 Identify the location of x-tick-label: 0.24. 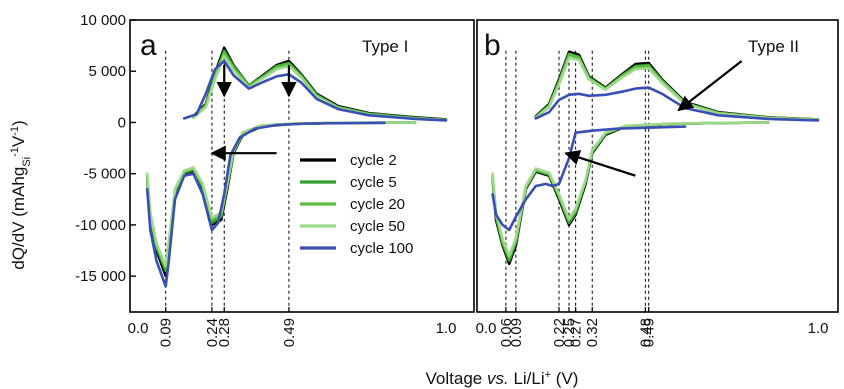
(212, 332).